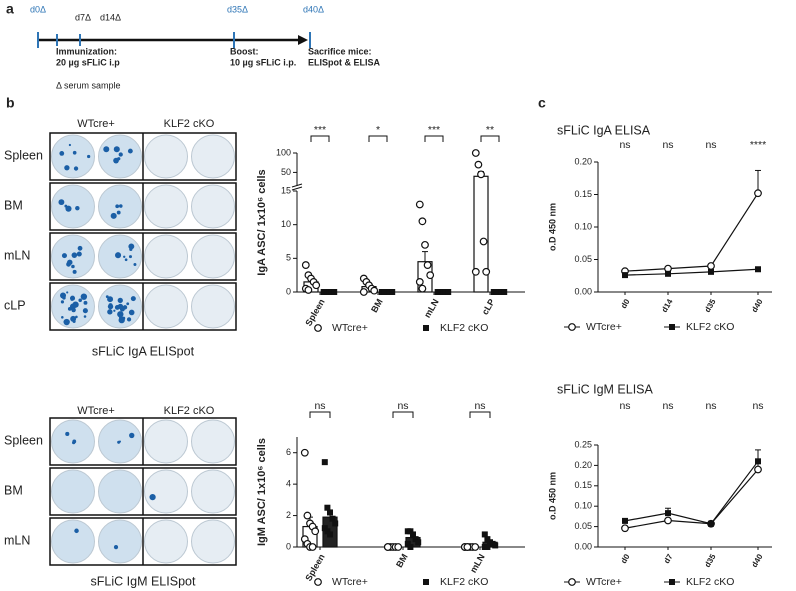  I want to click on y-tick-label: 4, so click(288, 484).